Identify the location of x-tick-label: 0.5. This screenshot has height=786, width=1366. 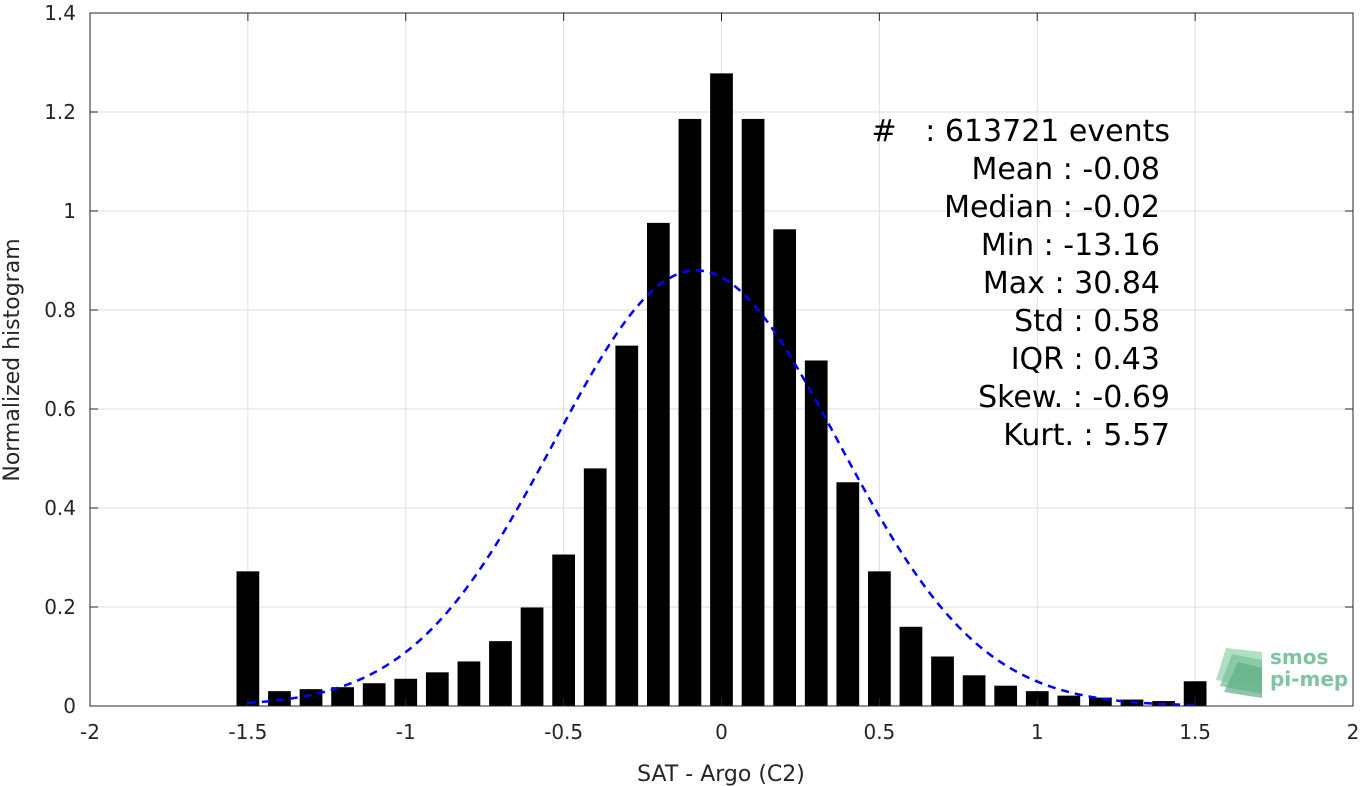
(879, 732).